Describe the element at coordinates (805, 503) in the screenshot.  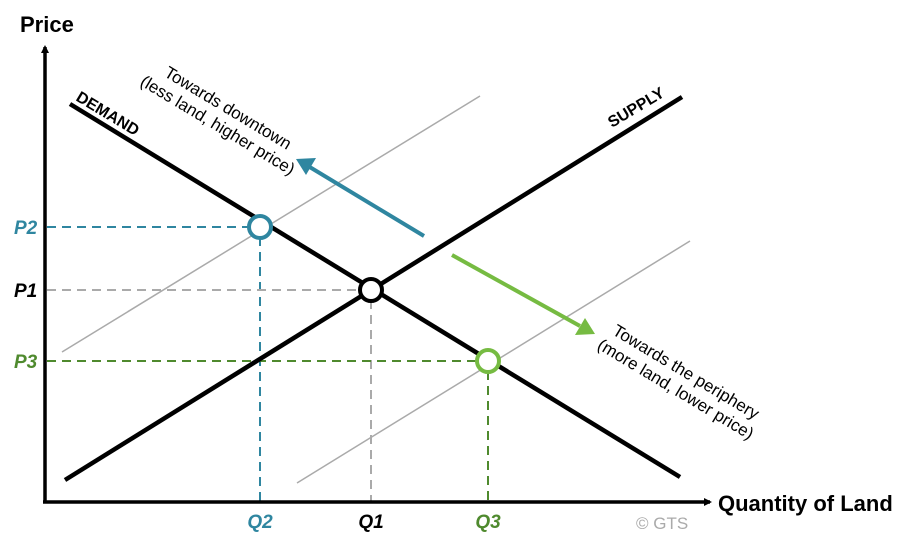
I see `x-axis-label: Quantity of Land` at that location.